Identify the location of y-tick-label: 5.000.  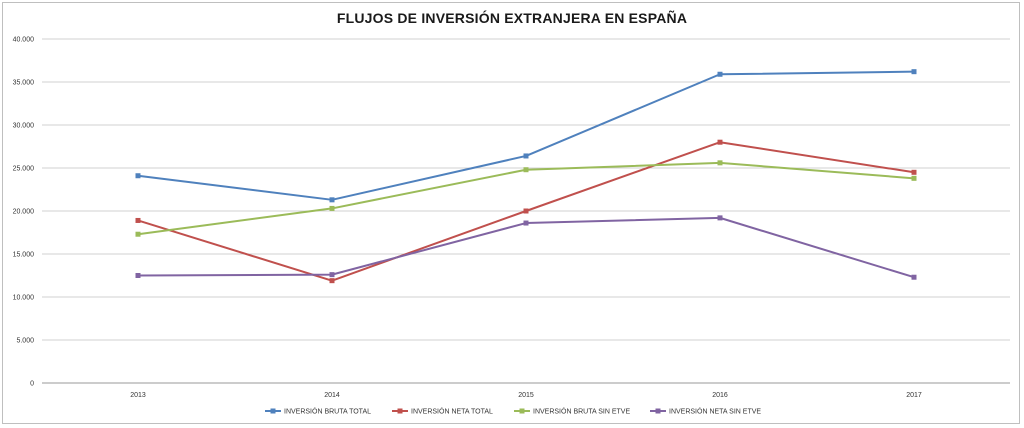
(25, 341).